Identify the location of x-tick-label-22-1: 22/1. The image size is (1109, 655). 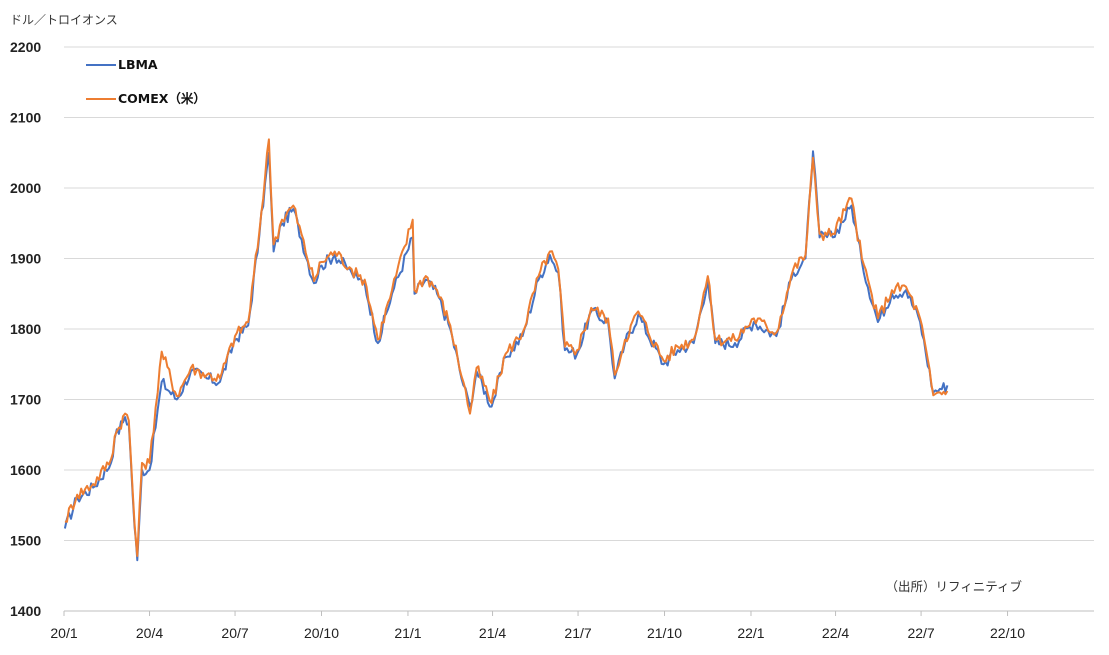
(750, 633).